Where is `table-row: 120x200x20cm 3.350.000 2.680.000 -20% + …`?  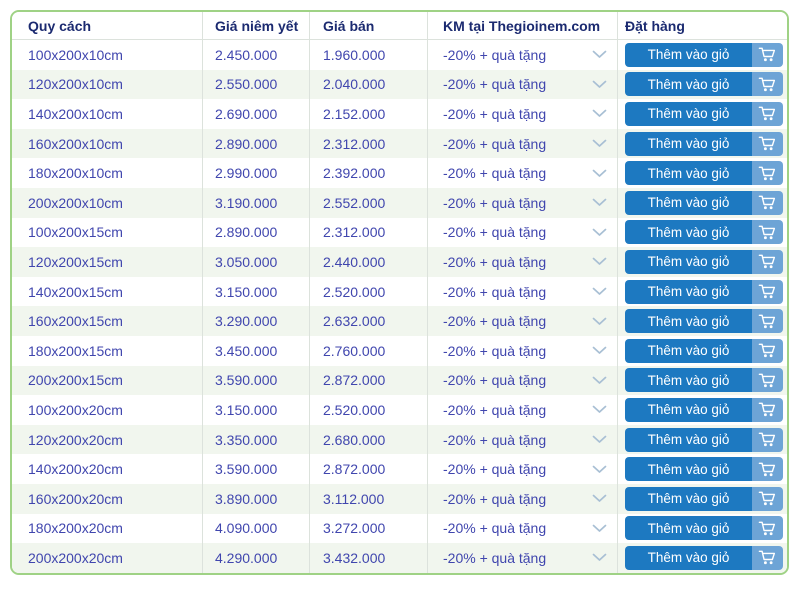 table-row: 120x200x20cm 3.350.000 2.680.000 -20% + … is located at coordinates (399, 439).